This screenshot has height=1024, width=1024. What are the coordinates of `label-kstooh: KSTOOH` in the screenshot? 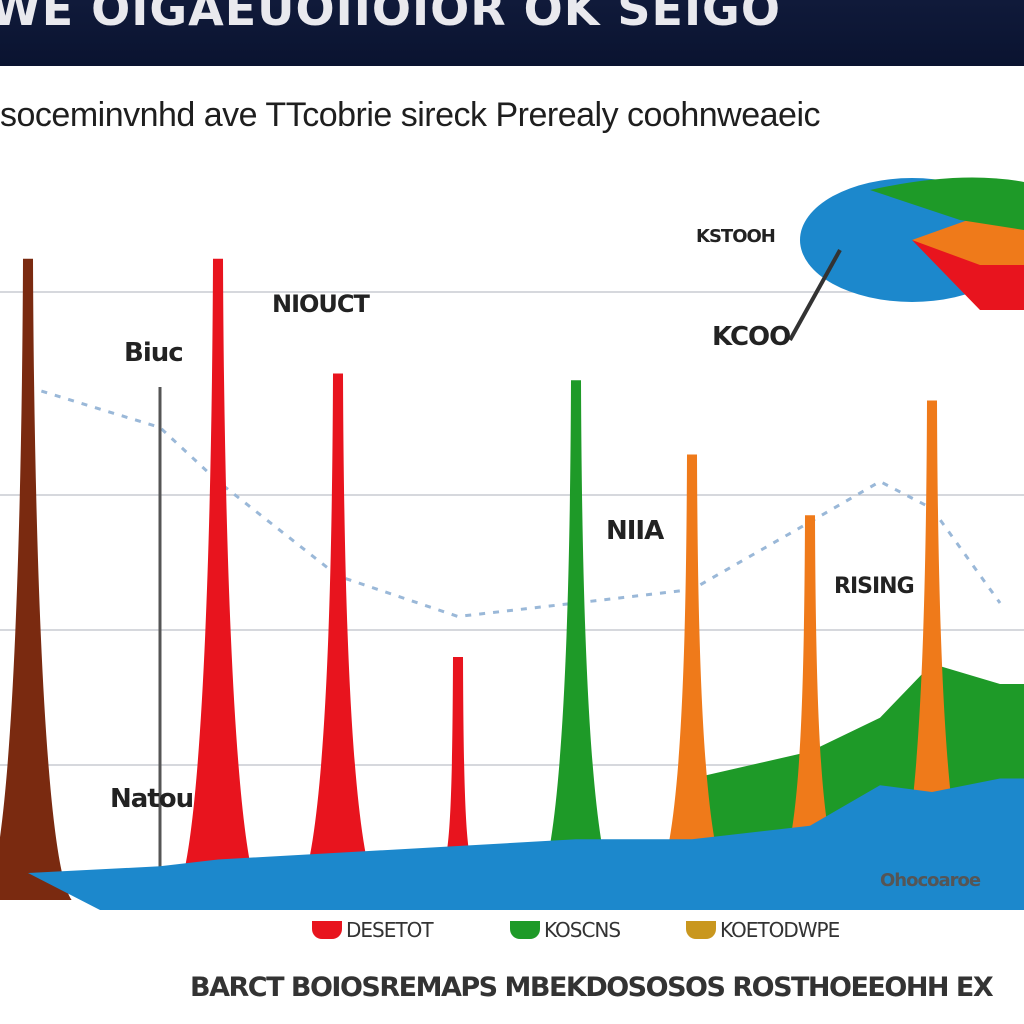 It's located at (736, 236).